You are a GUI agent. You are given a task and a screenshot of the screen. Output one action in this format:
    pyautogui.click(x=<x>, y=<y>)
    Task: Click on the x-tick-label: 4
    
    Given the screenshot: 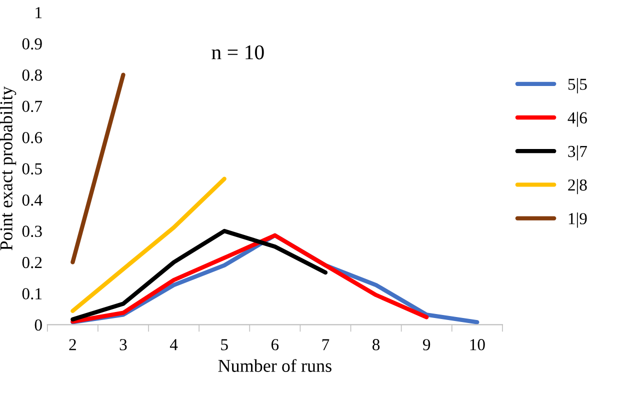 What is the action you would take?
    pyautogui.click(x=174, y=344)
    